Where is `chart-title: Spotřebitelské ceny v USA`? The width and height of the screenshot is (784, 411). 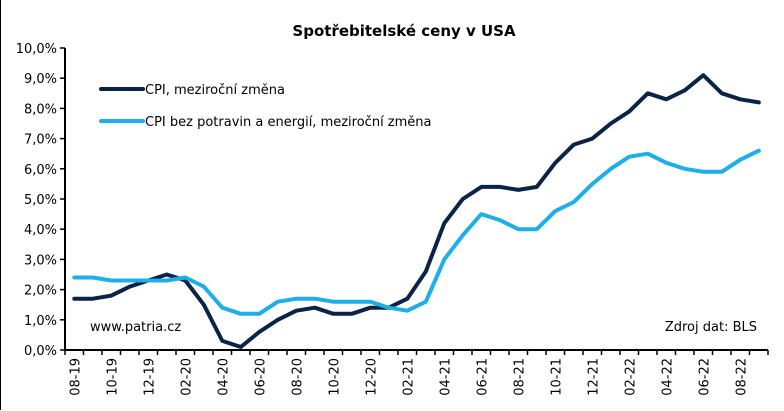
chart-title: Spotřebitelské ceny v USA is located at coordinates (404, 31).